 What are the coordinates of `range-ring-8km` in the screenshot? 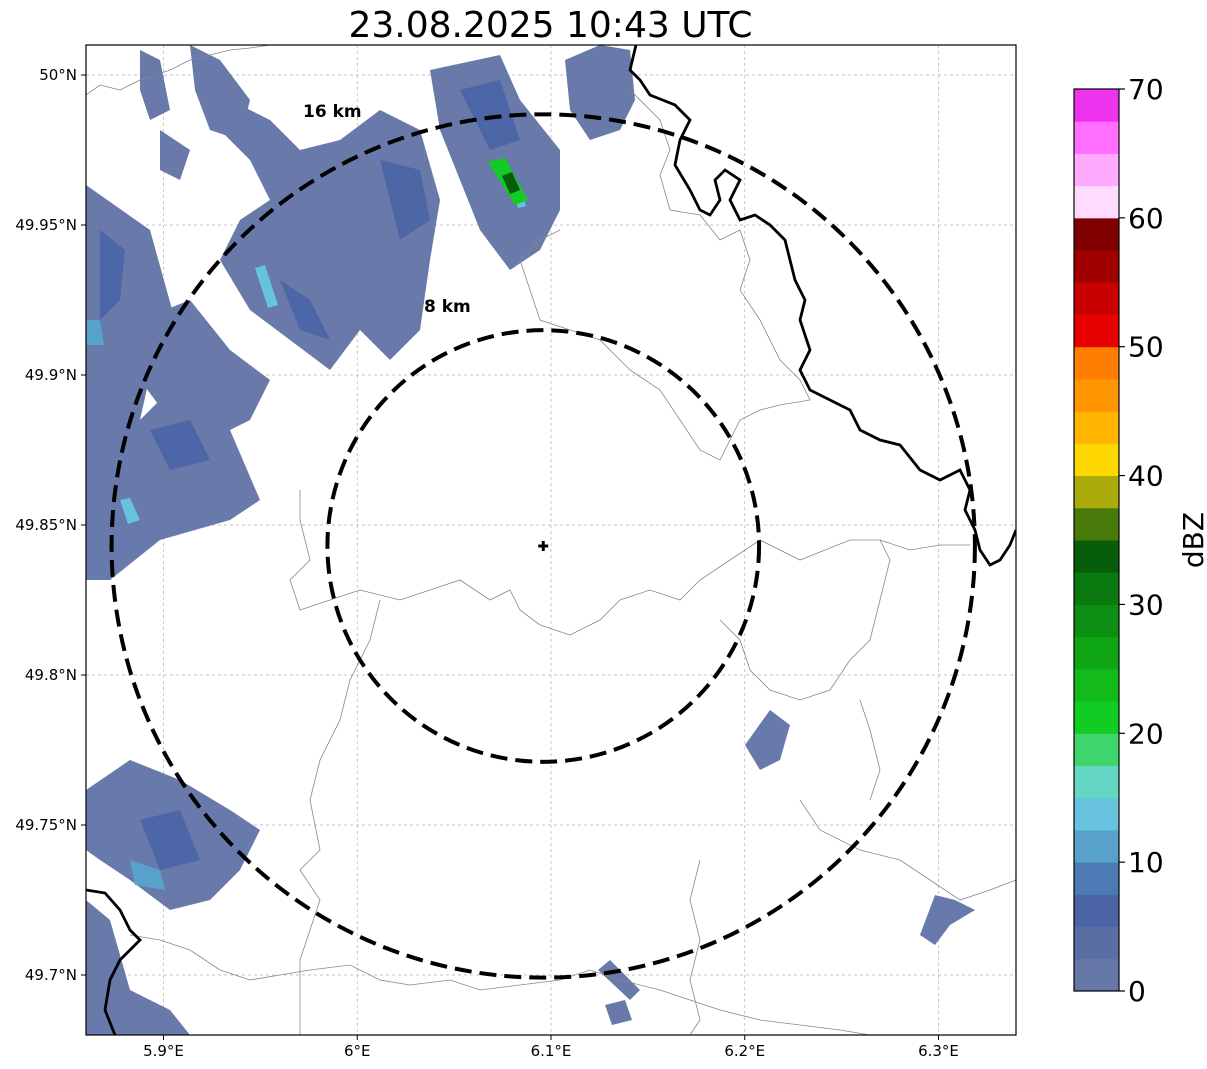 It's located at (543, 546).